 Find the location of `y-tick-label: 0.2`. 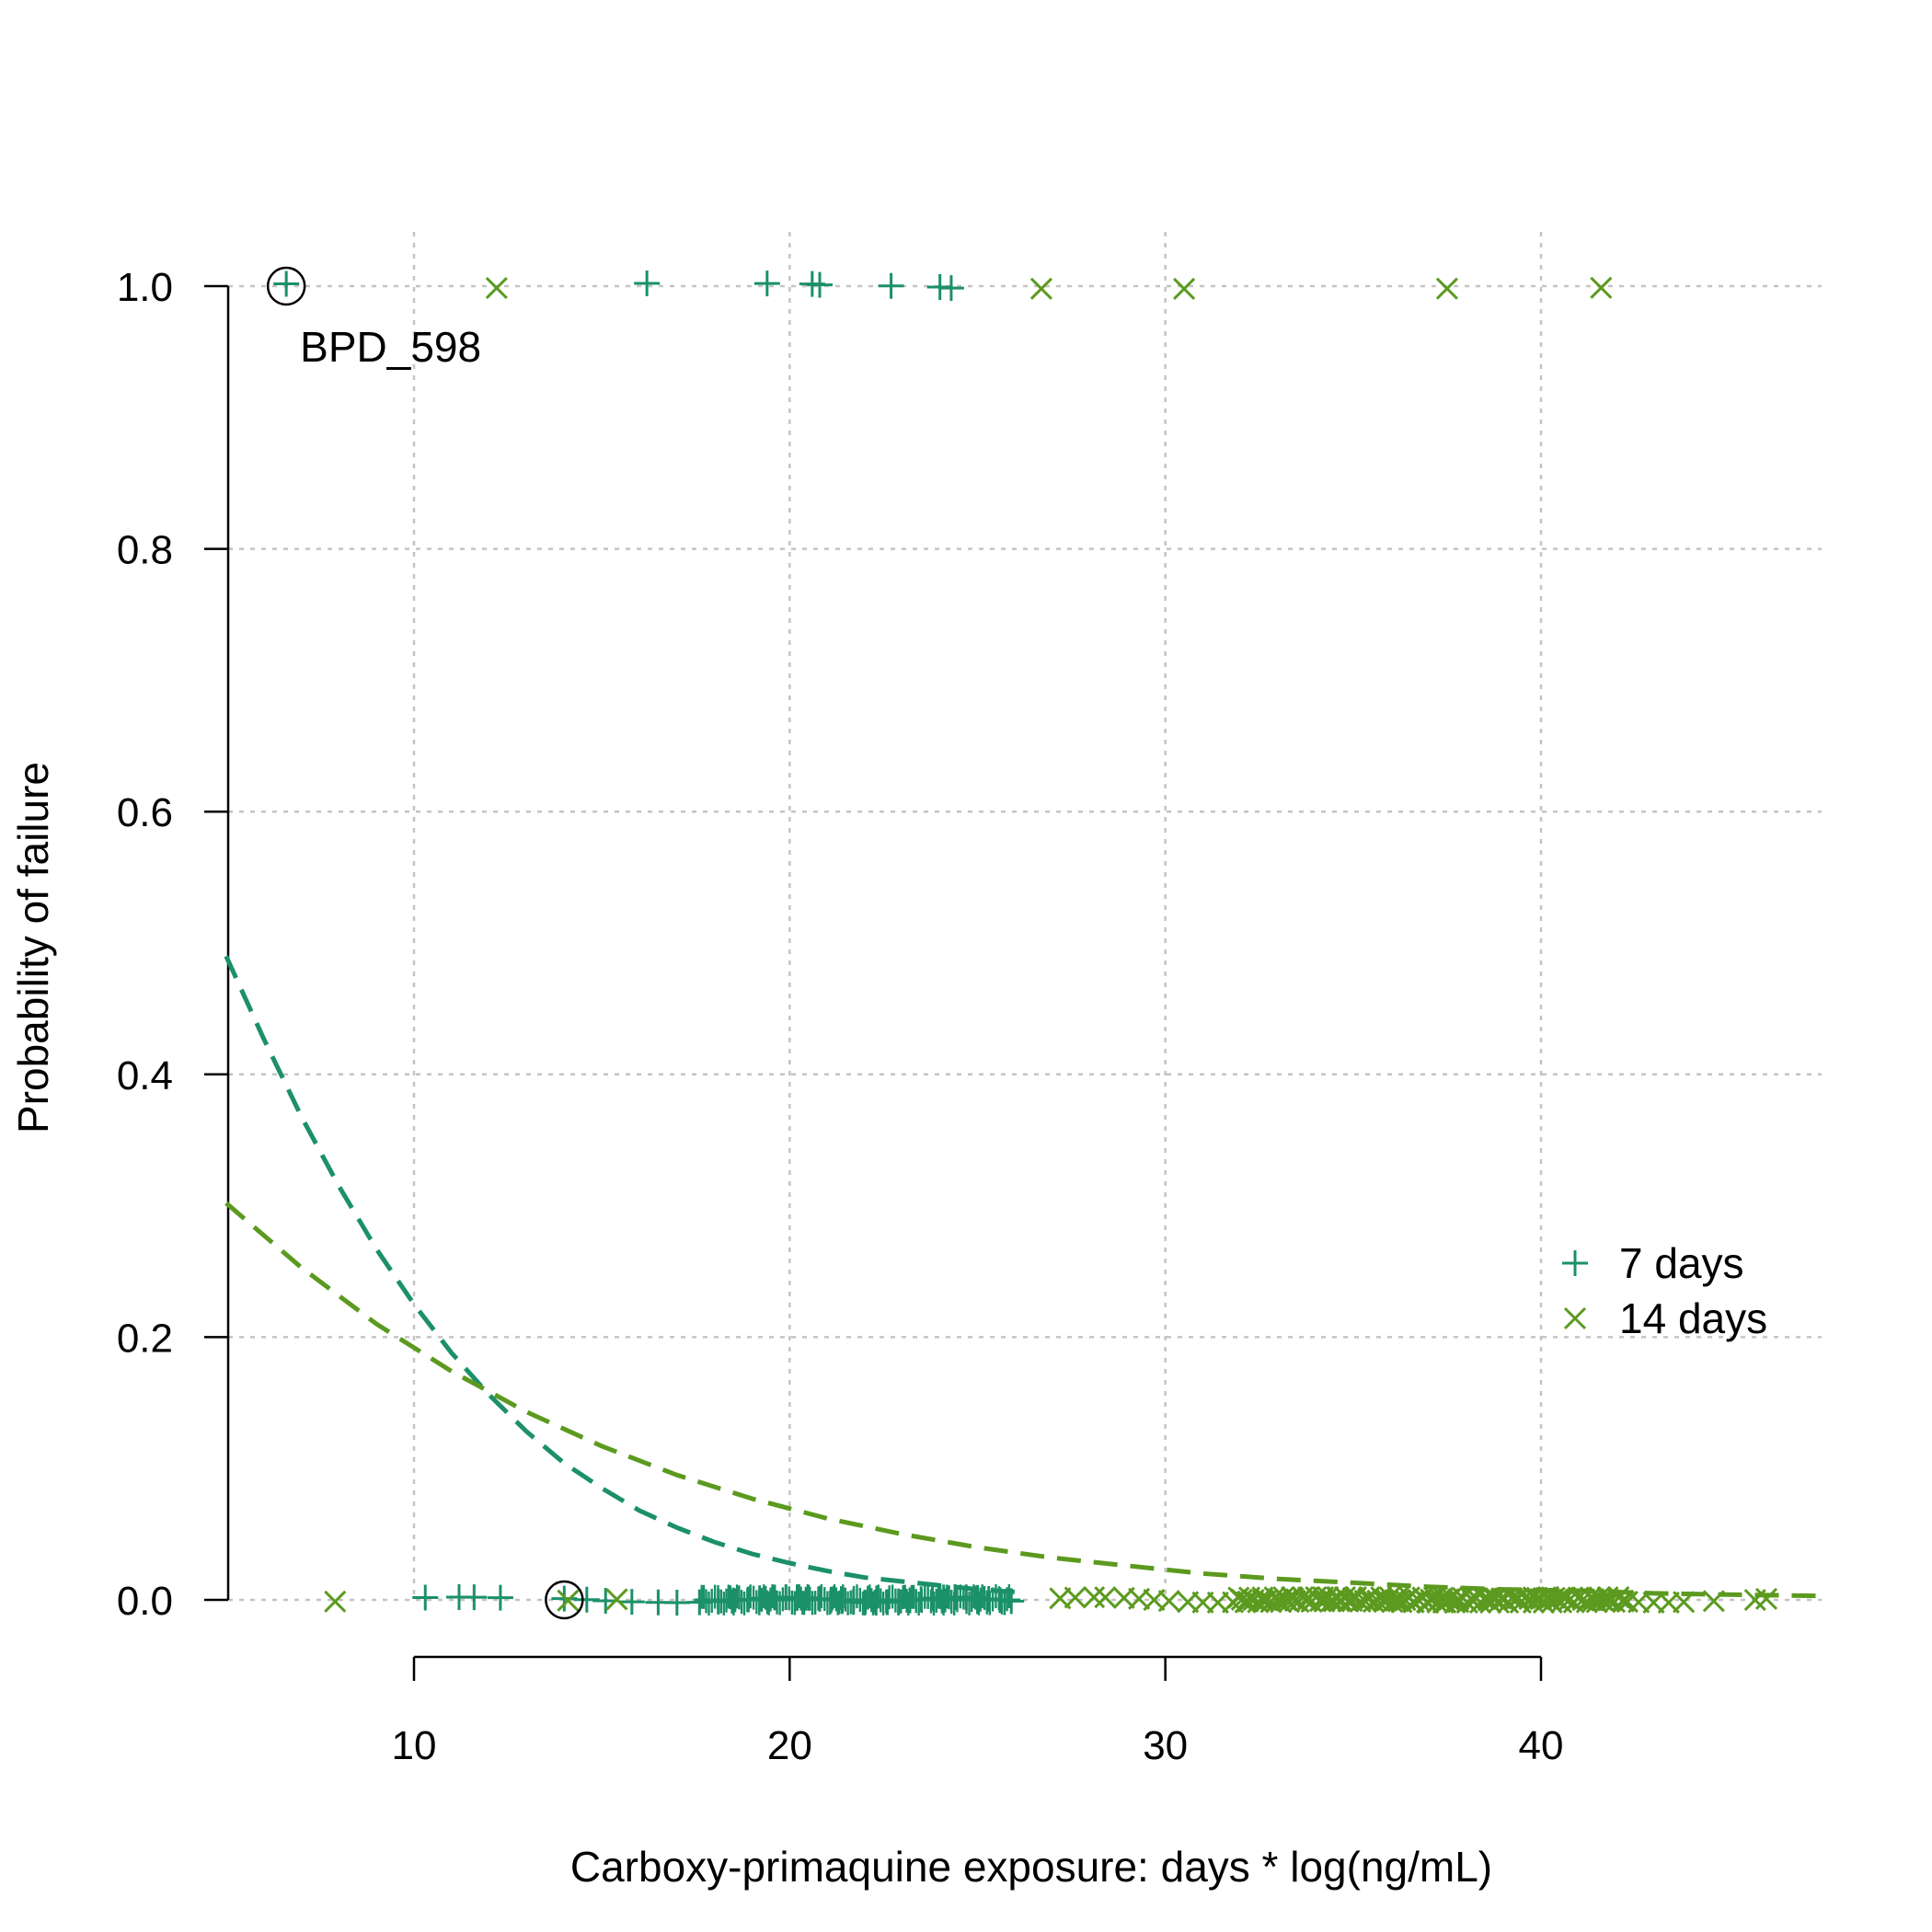

y-tick-label: 0.2 is located at coordinates (145, 1338).